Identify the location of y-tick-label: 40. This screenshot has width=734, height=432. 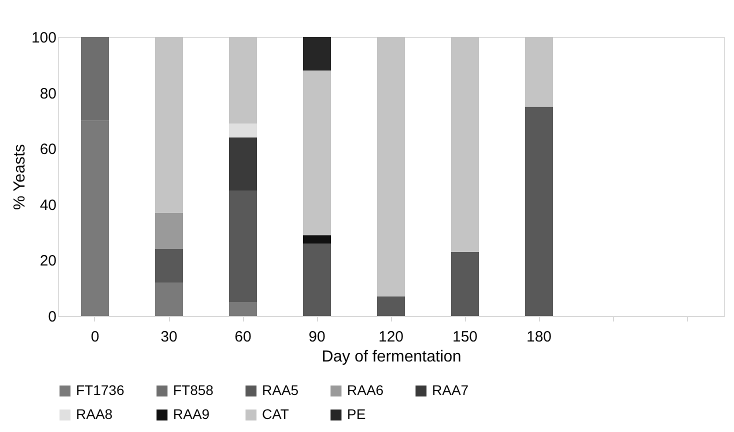
(48, 205).